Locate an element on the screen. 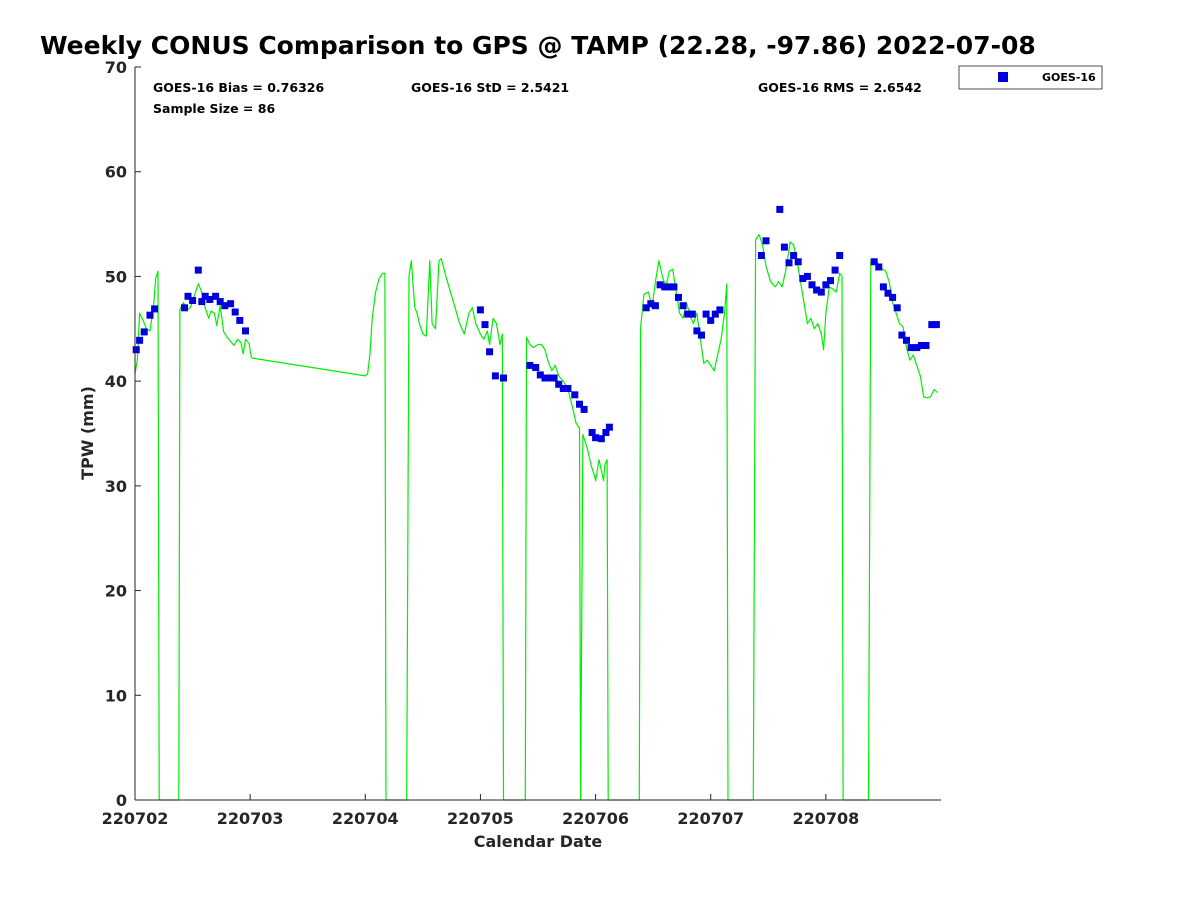 The width and height of the screenshot is (1200, 900). y-tick-label: 20 is located at coordinates (116, 591).